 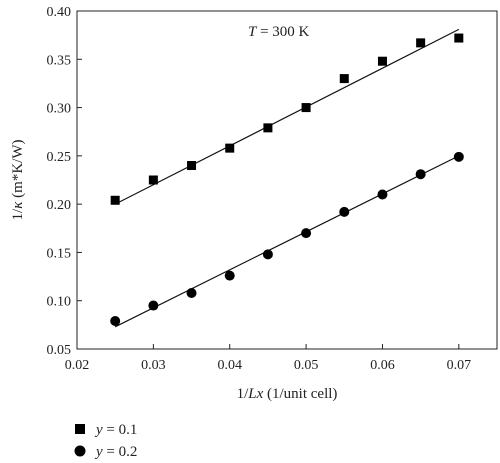 What do you see at coordinates (59, 253) in the screenshot?
I see `y-tick-label: 0.15` at bounding box center [59, 253].